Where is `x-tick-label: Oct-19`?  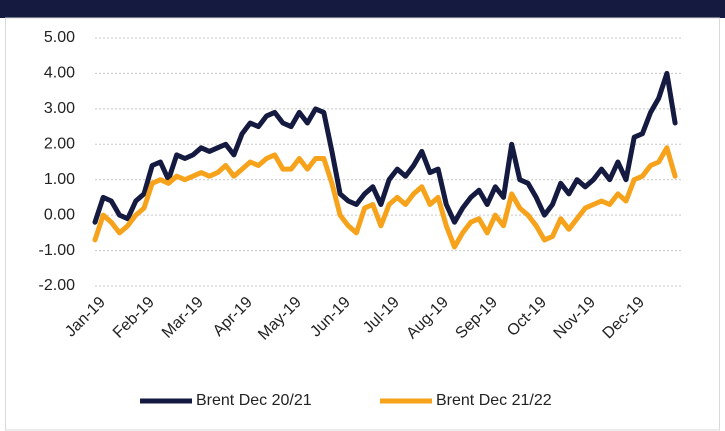 x-tick-label: Oct-19 is located at coordinates (527, 317).